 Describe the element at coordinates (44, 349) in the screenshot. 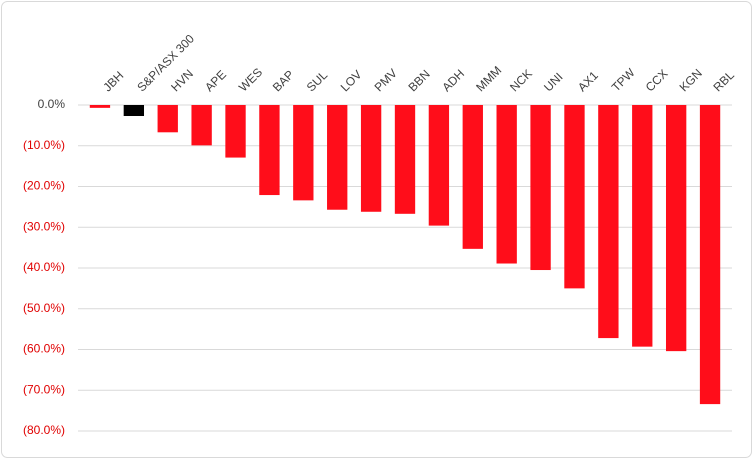

I see `y-tick-label: (60.0%)` at that location.